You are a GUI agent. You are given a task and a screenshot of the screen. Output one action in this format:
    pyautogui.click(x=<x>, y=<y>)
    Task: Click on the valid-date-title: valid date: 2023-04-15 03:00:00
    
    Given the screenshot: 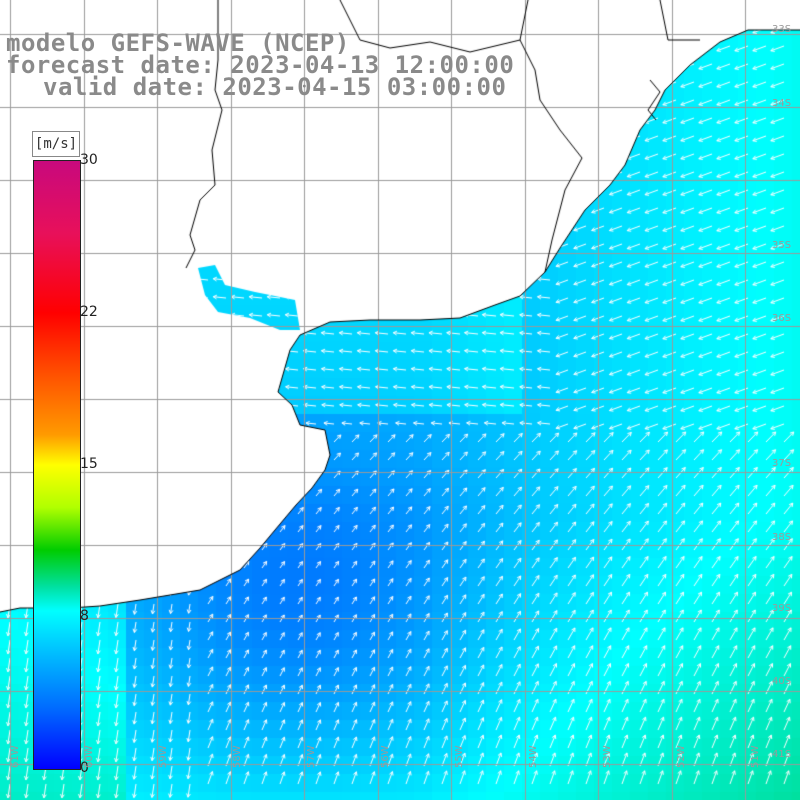 What is the action you would take?
    pyautogui.click(x=275, y=87)
    